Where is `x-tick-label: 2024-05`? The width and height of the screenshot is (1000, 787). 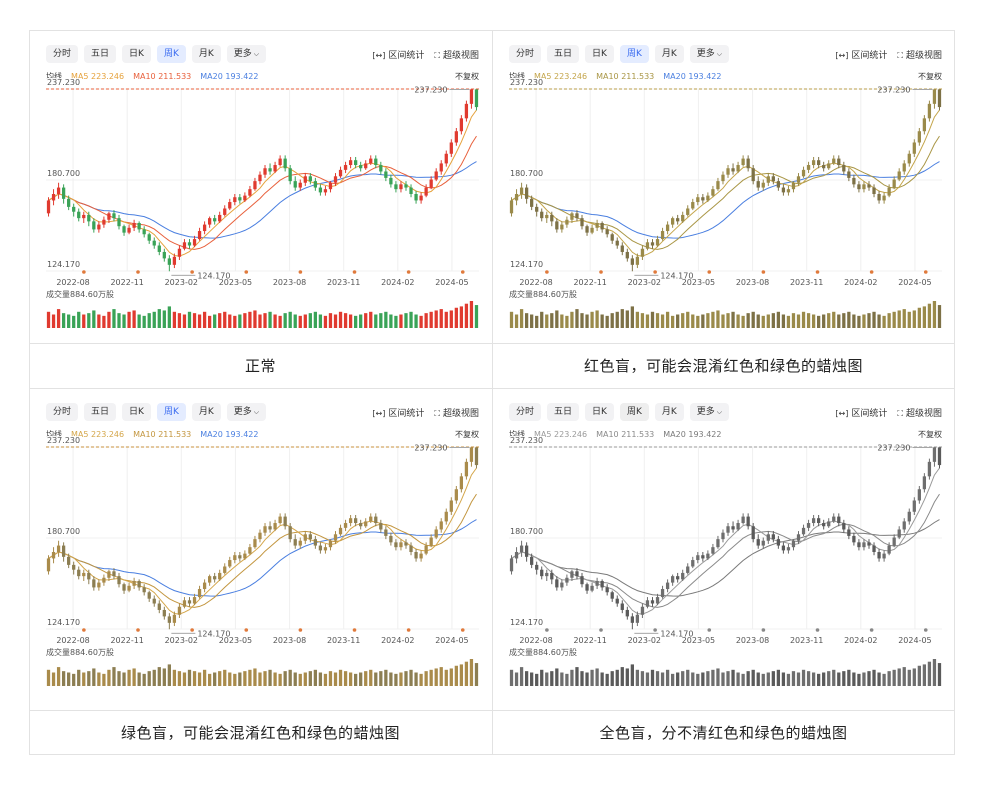 x-tick-label: 2024-05 is located at coordinates (451, 640).